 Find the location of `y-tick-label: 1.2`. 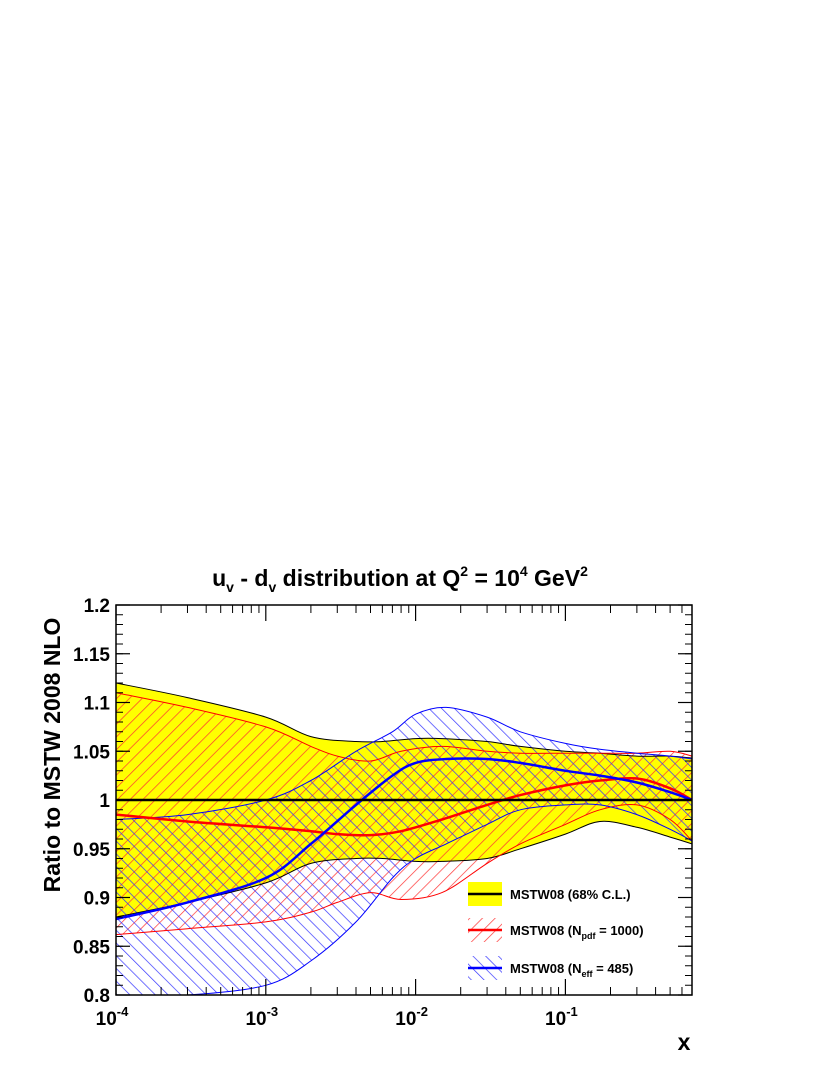

y-tick-label: 1.2 is located at coordinates (97, 606).